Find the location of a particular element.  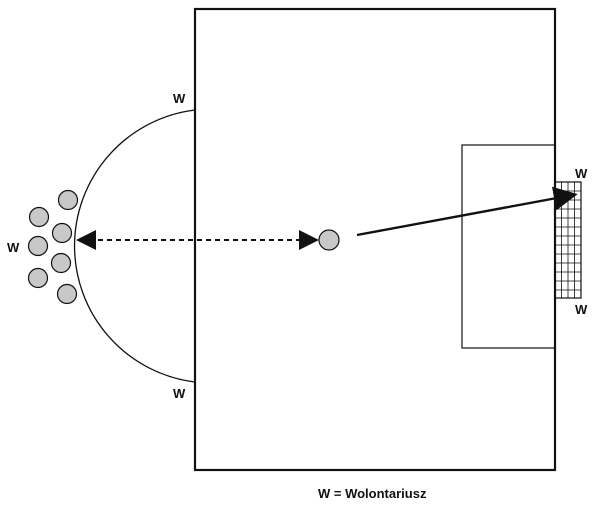

player-center-icon is located at coordinates (329, 240).